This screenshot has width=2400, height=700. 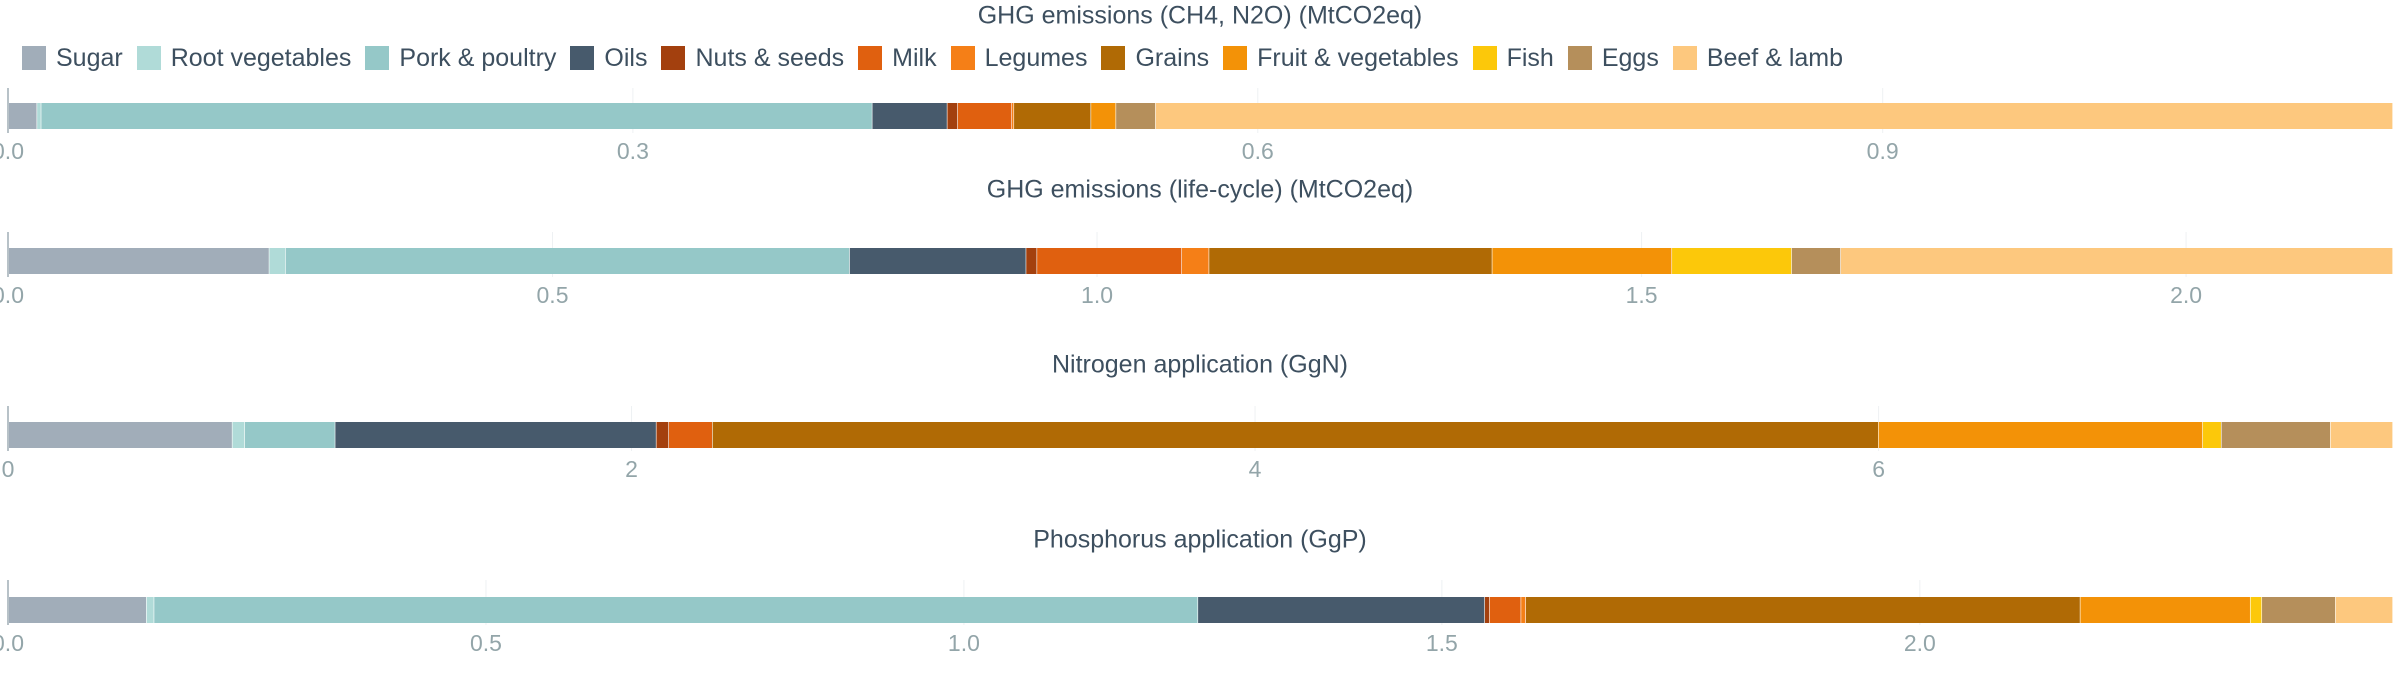 I want to click on bar-segment: Pork & poultry: 0.29, so click(x=290, y=435).